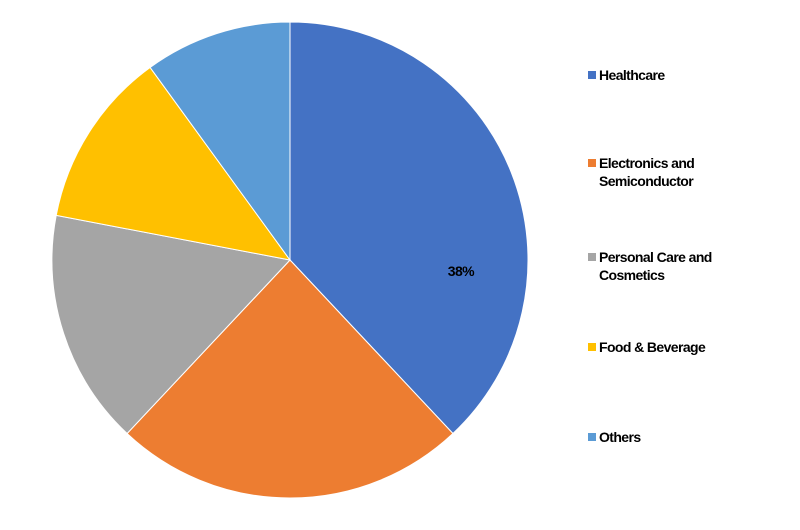 The image size is (800, 530). Describe the element at coordinates (620, 437) in the screenshot. I see `legend-label: Others` at that location.